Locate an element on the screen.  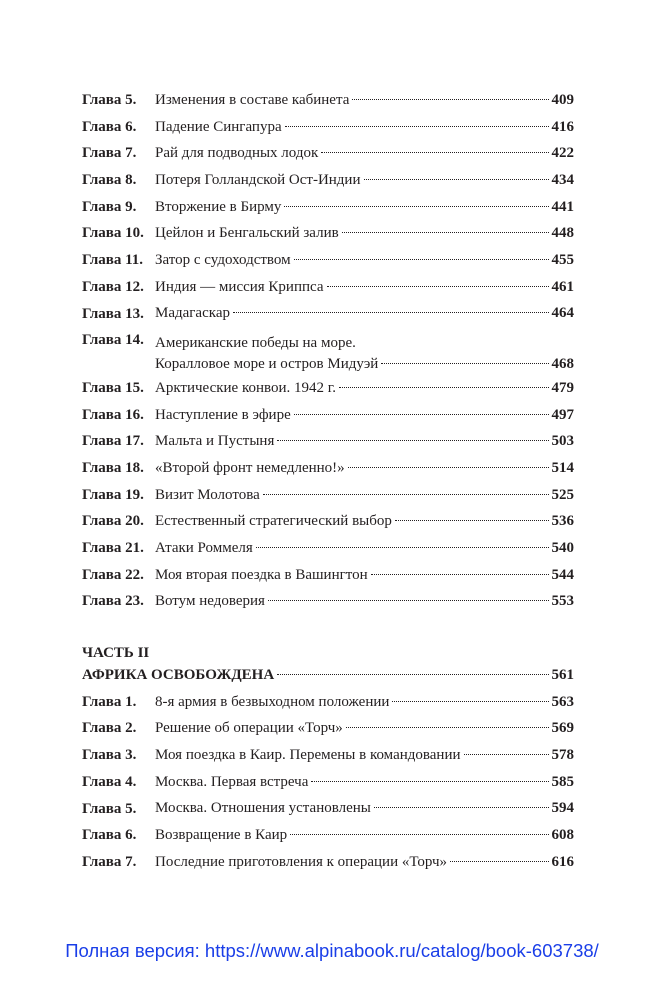
entry-body: Мадагаскар 464 is located at coordinates (364, 313).